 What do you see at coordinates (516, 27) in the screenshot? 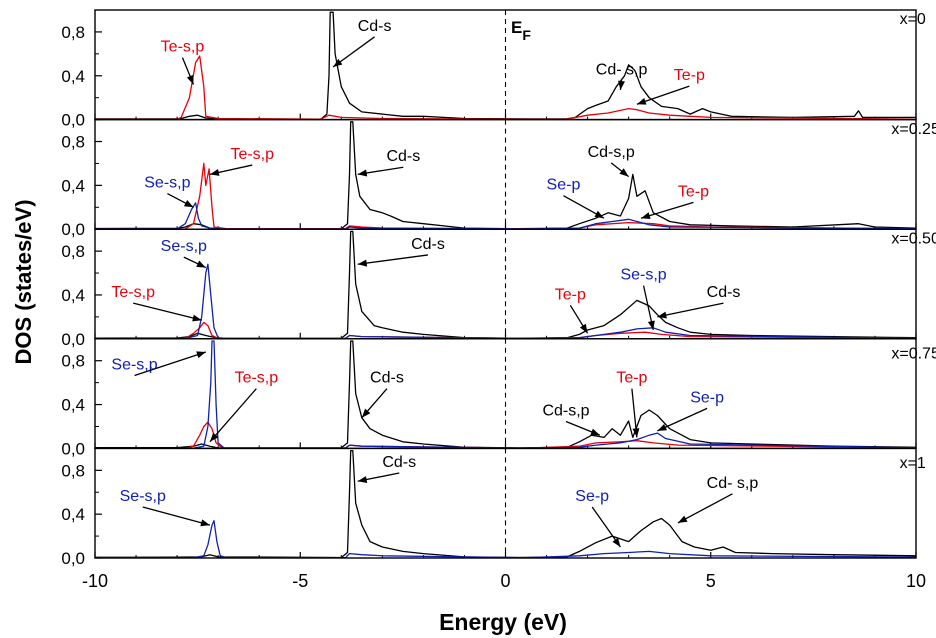
I see `fermi-label-main: E` at bounding box center [516, 27].